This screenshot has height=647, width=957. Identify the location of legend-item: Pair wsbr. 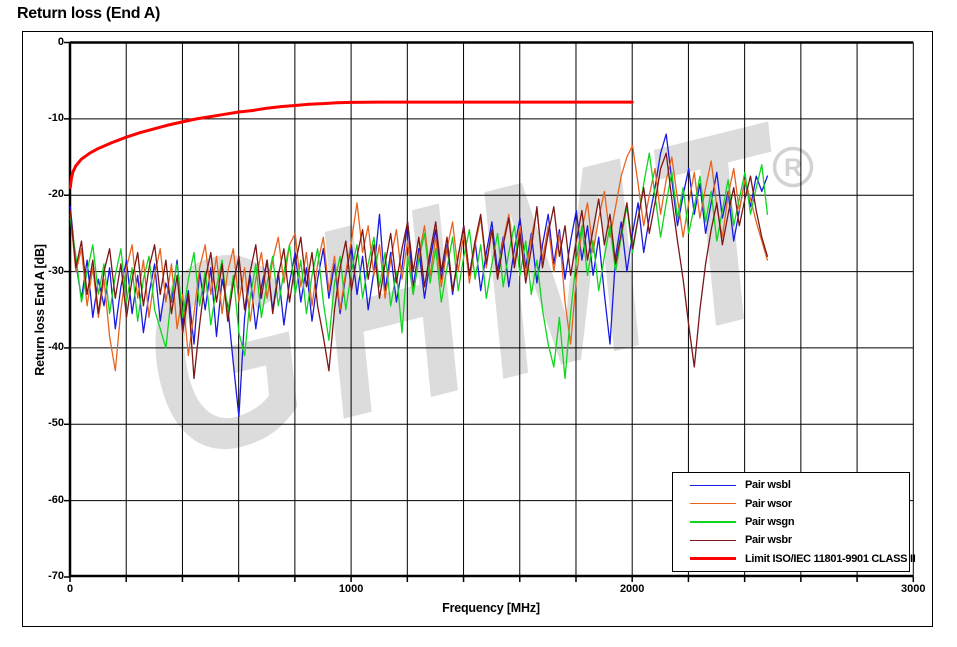
(799, 540).